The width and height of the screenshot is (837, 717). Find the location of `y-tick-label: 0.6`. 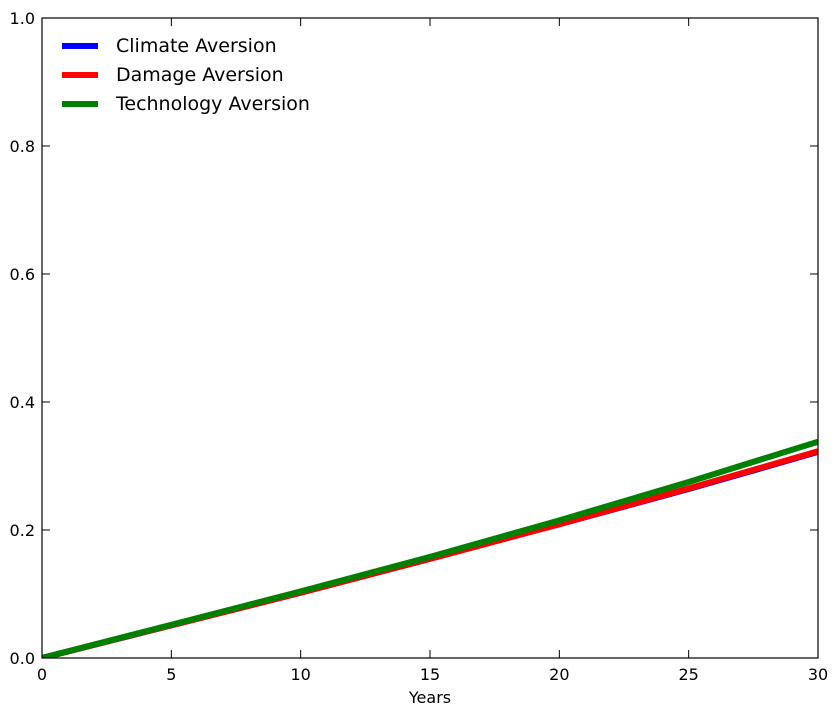

y-tick-label: 0.6 is located at coordinates (22, 274).